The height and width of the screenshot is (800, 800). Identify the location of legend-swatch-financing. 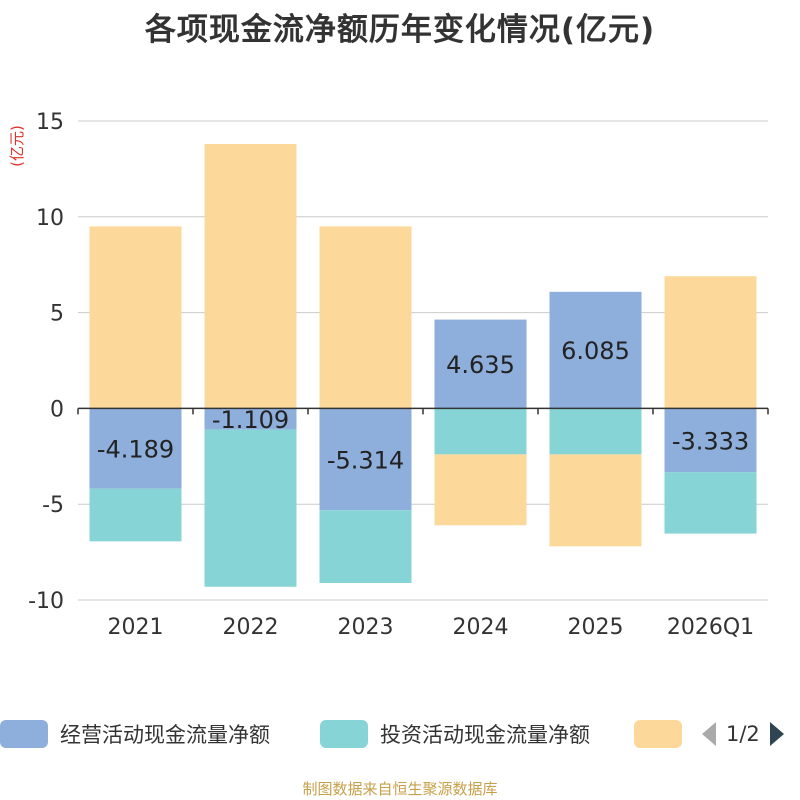
(658, 734).